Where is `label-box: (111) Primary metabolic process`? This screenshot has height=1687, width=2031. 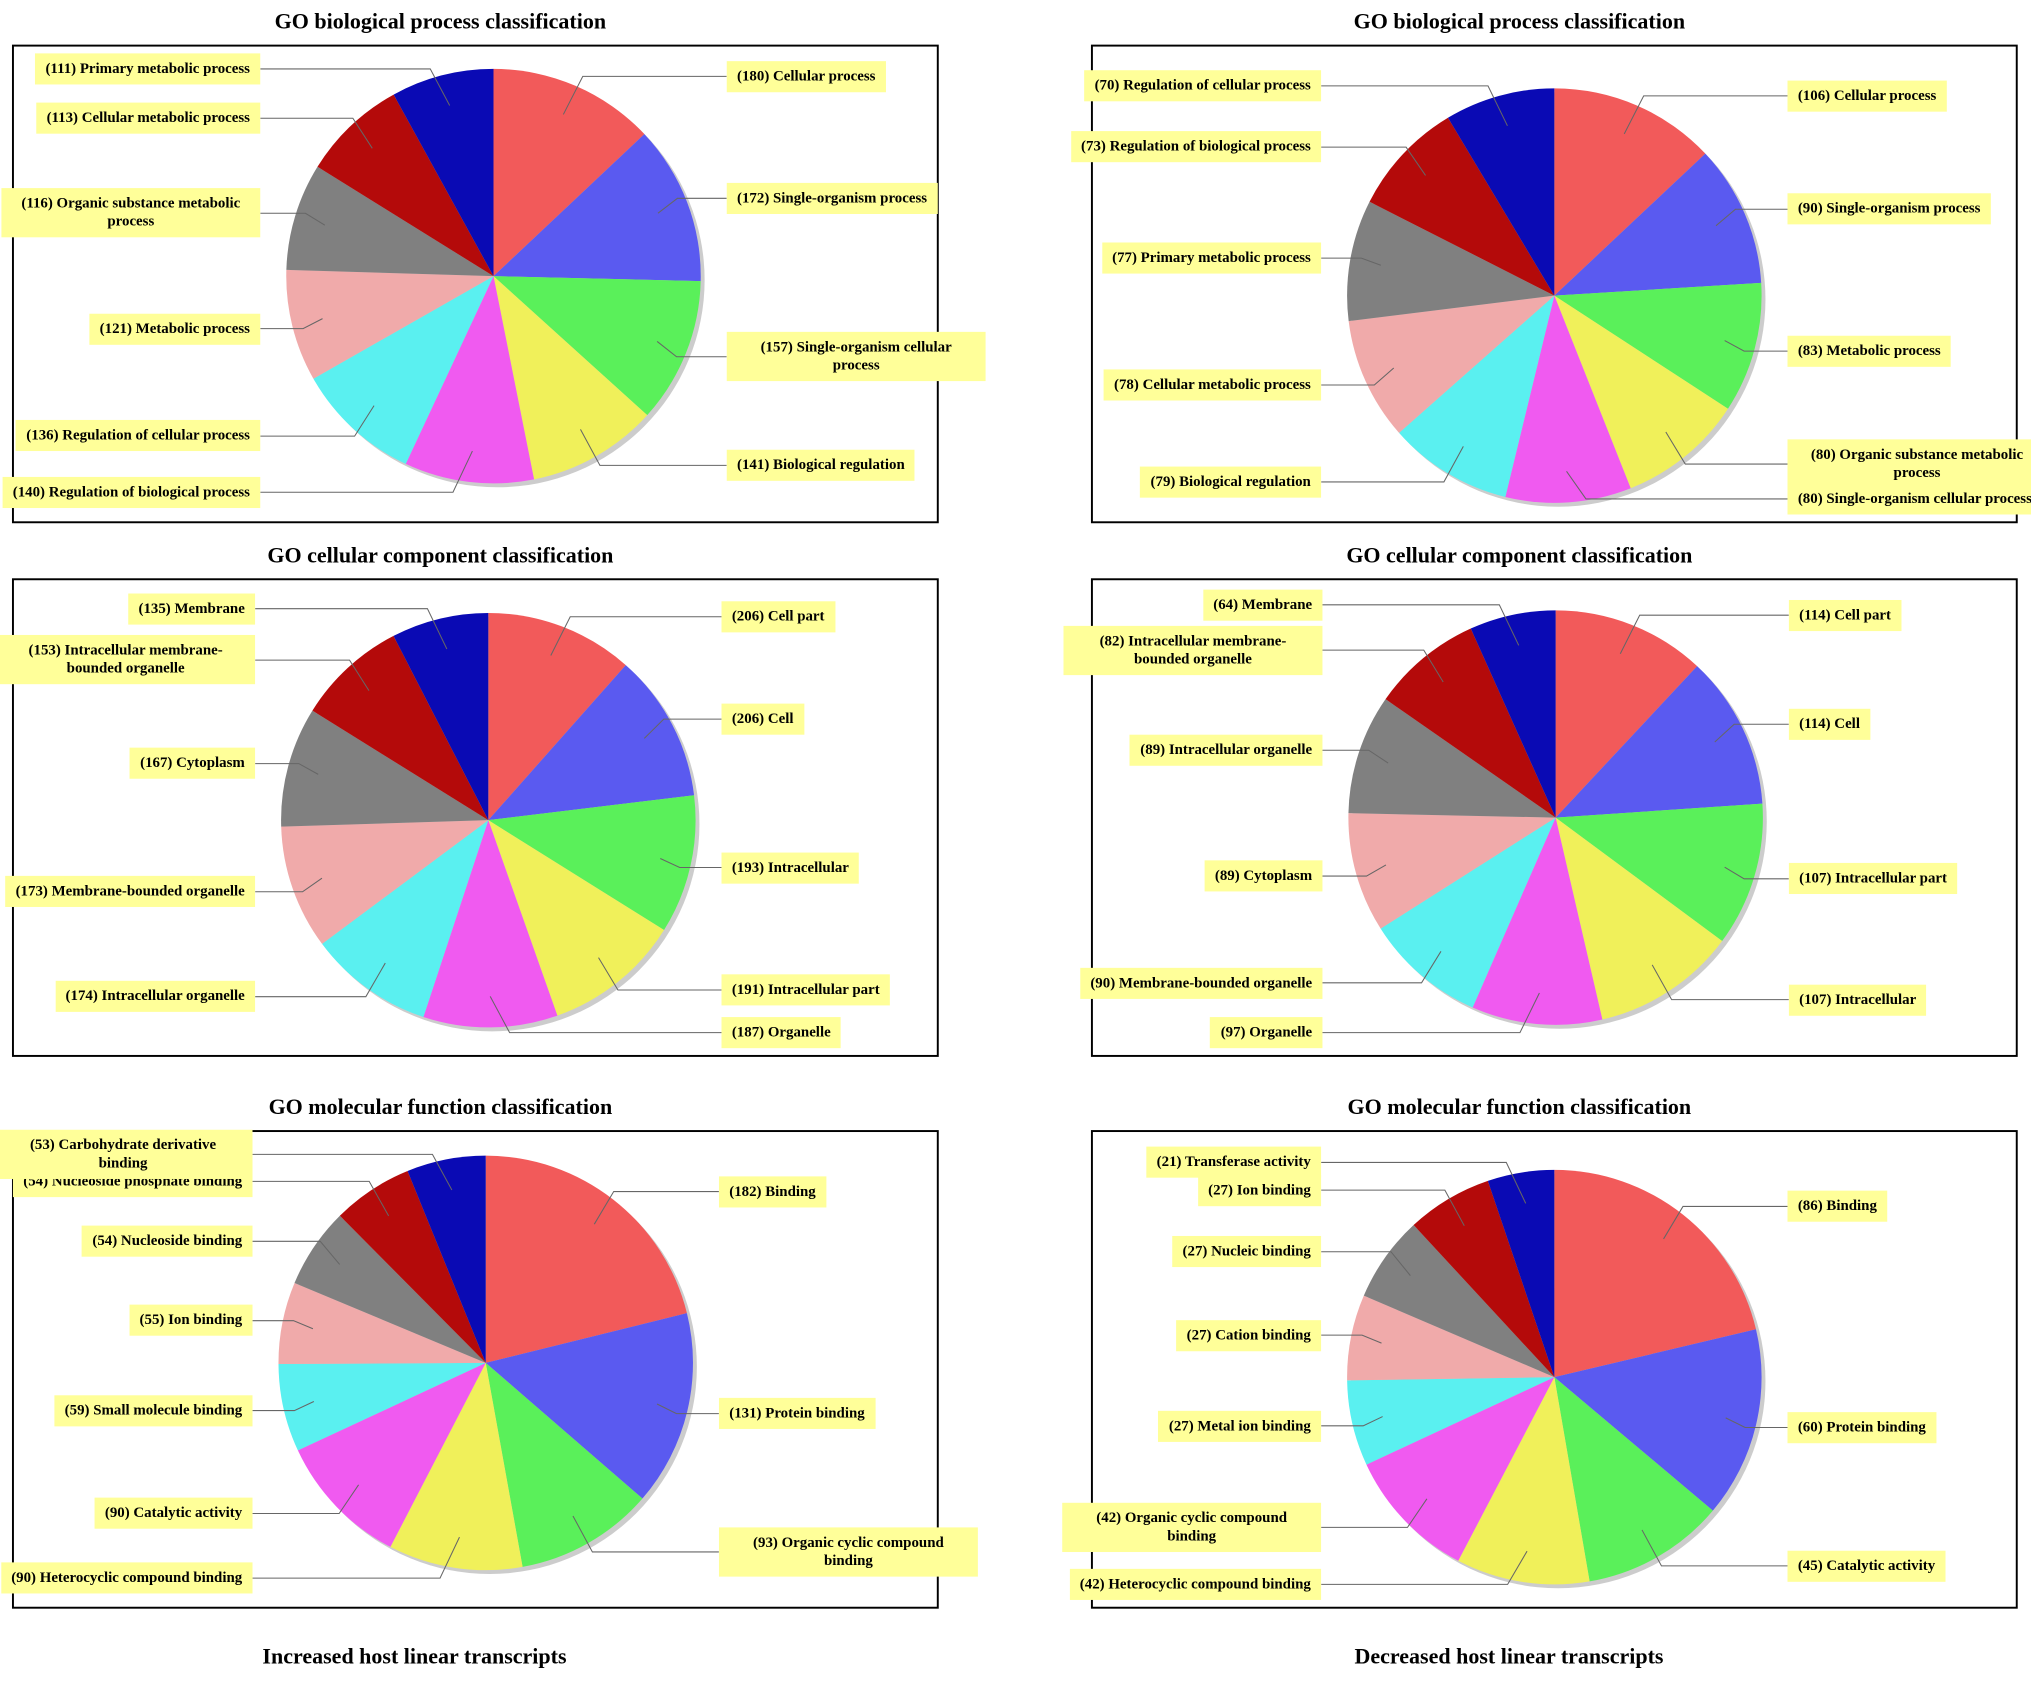
label-box: (111) Primary metabolic process is located at coordinates (148, 69).